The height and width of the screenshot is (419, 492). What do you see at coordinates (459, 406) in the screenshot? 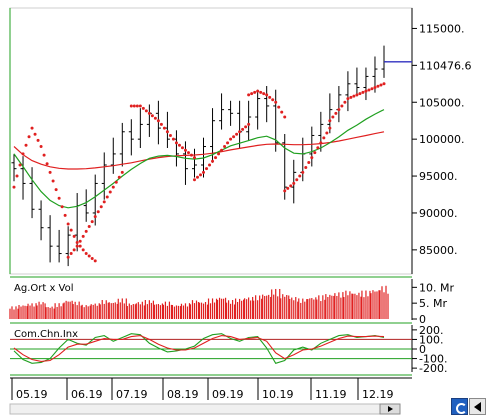
I see `refresh-icon` at bounding box center [459, 406].